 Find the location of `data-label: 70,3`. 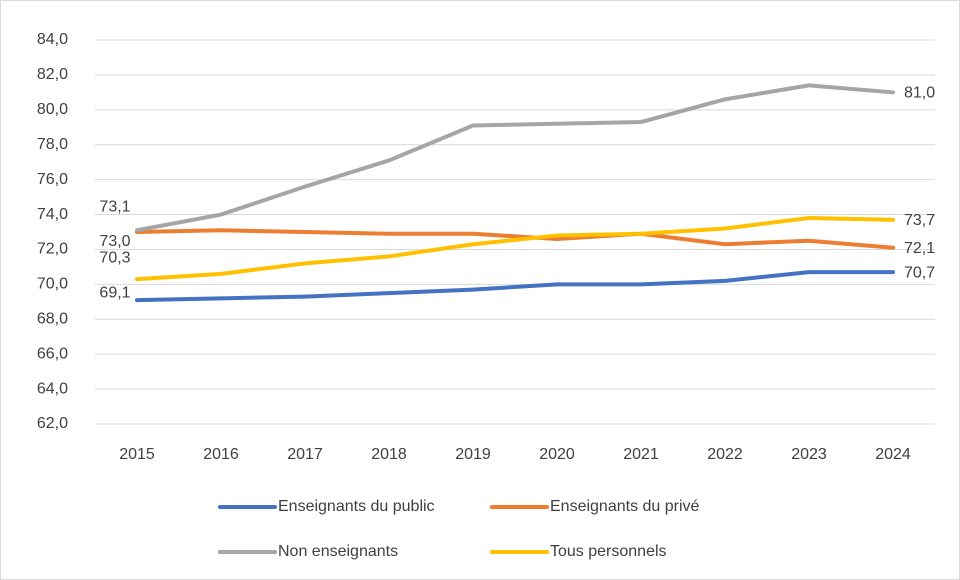

data-label: 70,3 is located at coordinates (114, 257).